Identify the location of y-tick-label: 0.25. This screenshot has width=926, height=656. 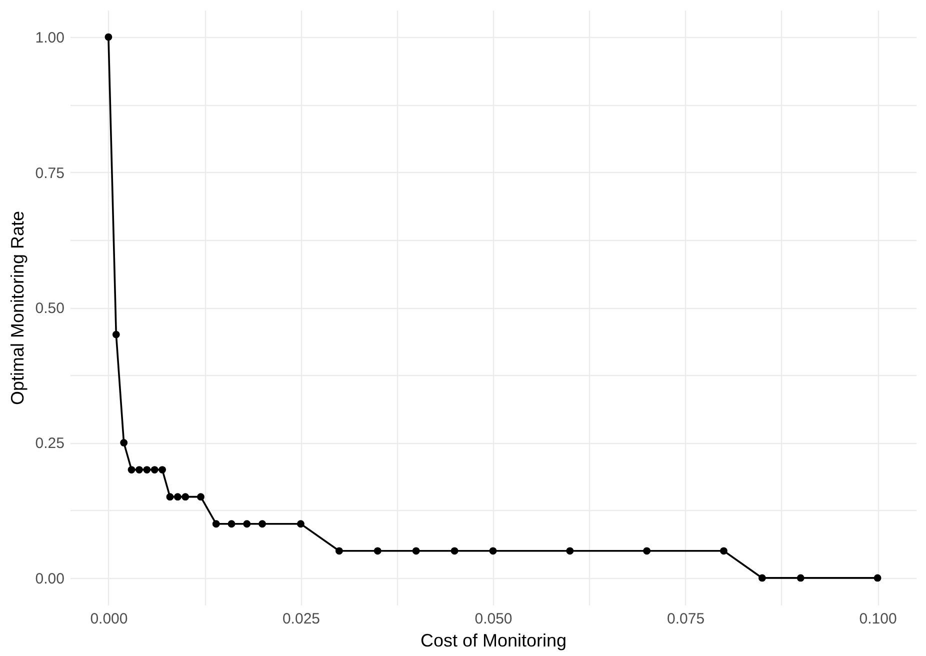
(49, 443).